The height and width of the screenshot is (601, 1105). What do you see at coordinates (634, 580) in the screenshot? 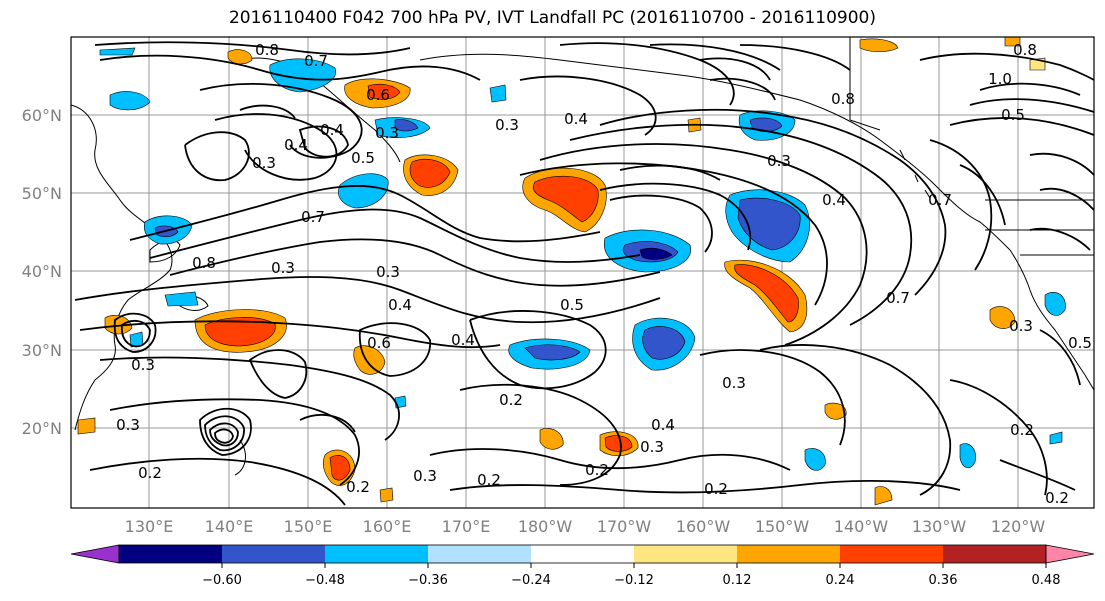
I see `colorbar-tick-label: −0.12` at bounding box center [634, 580].